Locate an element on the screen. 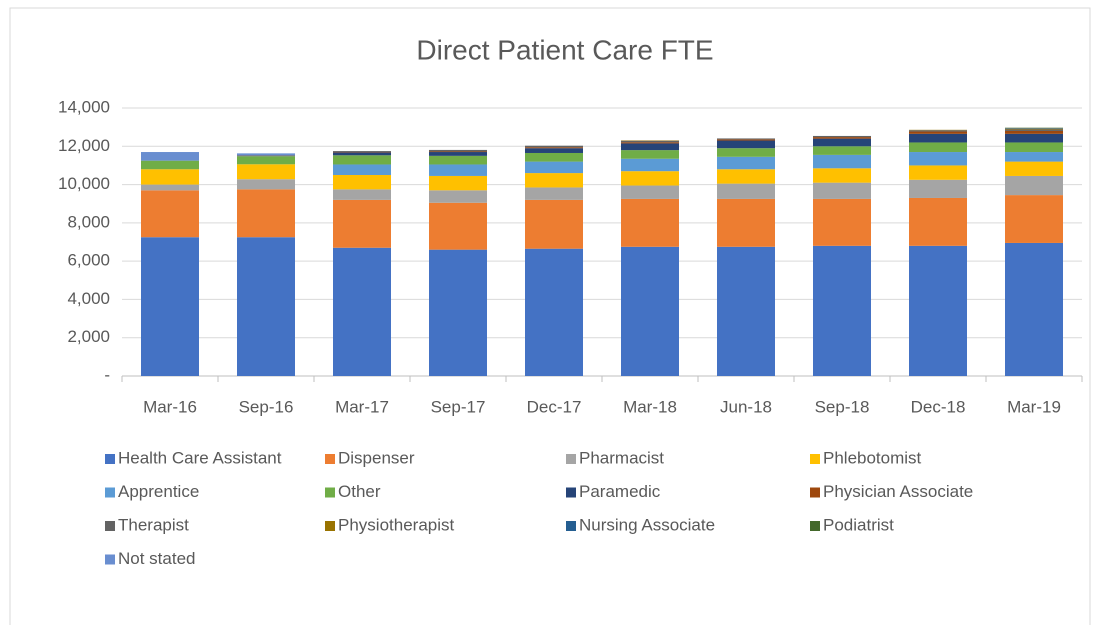  y-tick-label: 4,000 is located at coordinates (88, 298).